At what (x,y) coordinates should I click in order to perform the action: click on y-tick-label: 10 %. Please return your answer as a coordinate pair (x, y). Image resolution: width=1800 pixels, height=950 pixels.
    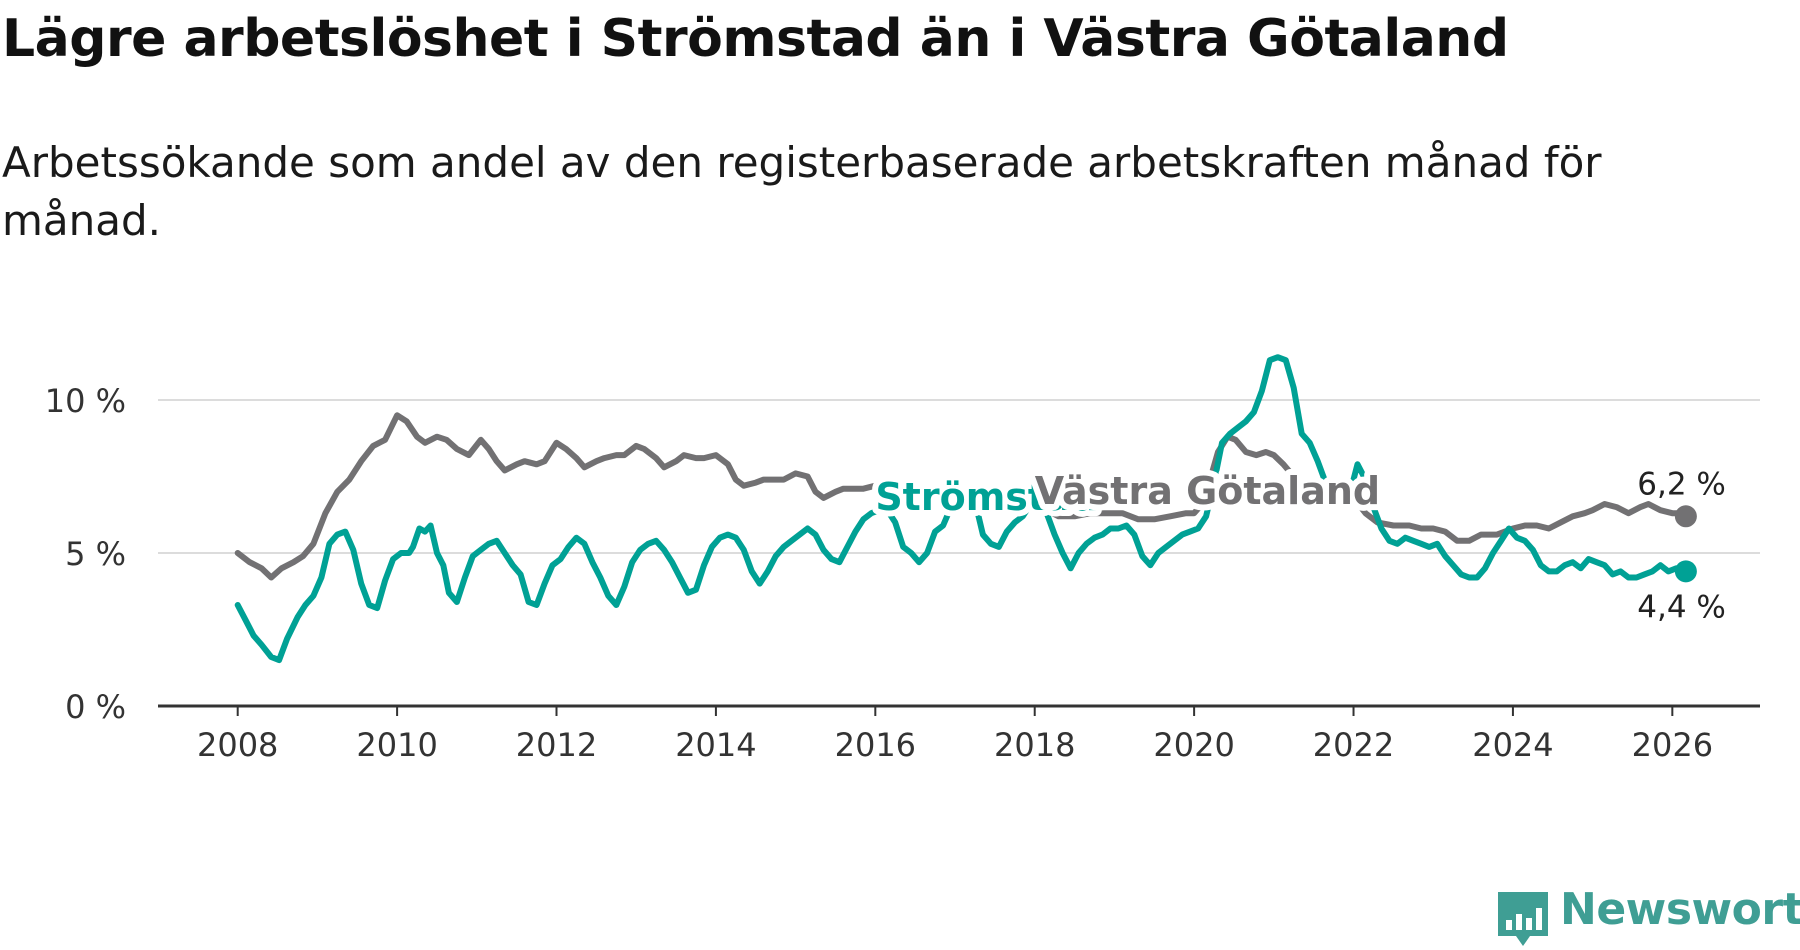
    Looking at the image, I should click on (85, 401).